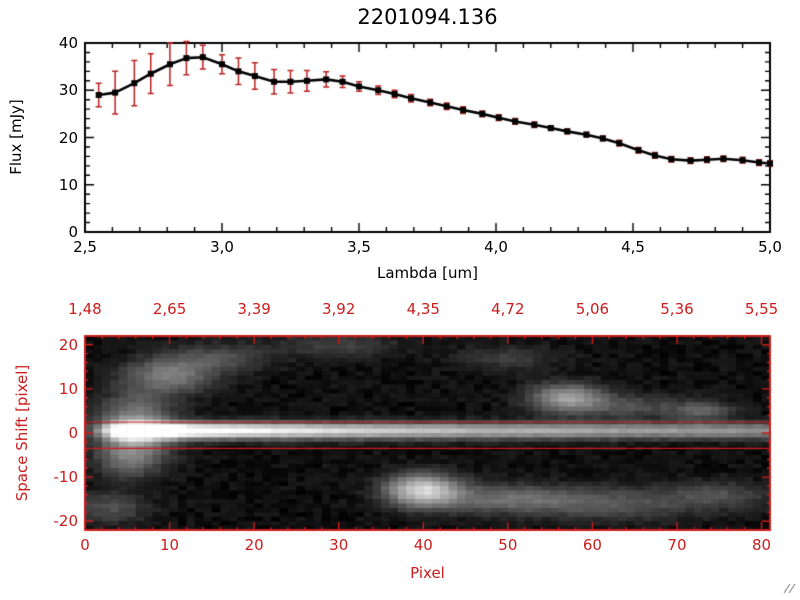 The width and height of the screenshot is (800, 600). What do you see at coordinates (73, 433) in the screenshot?
I see `space-shift-tick-label: 0` at bounding box center [73, 433].